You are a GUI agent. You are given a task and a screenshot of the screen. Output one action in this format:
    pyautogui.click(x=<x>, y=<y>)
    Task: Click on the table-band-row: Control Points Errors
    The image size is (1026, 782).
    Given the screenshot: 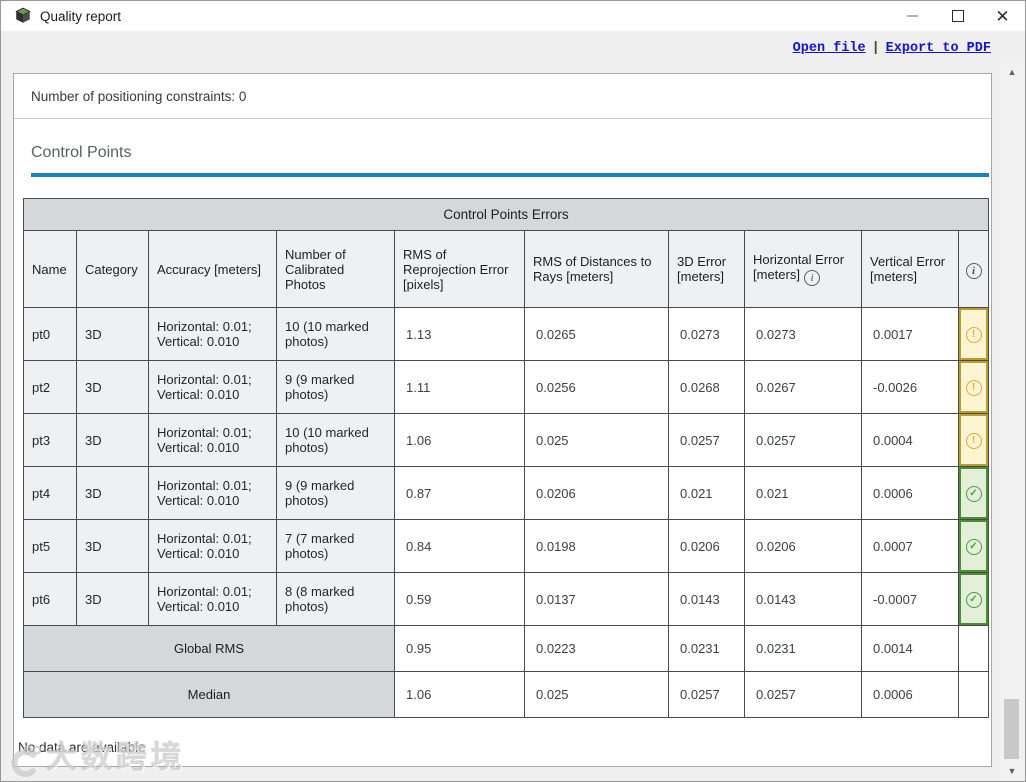 What is the action you would take?
    pyautogui.click(x=506, y=214)
    